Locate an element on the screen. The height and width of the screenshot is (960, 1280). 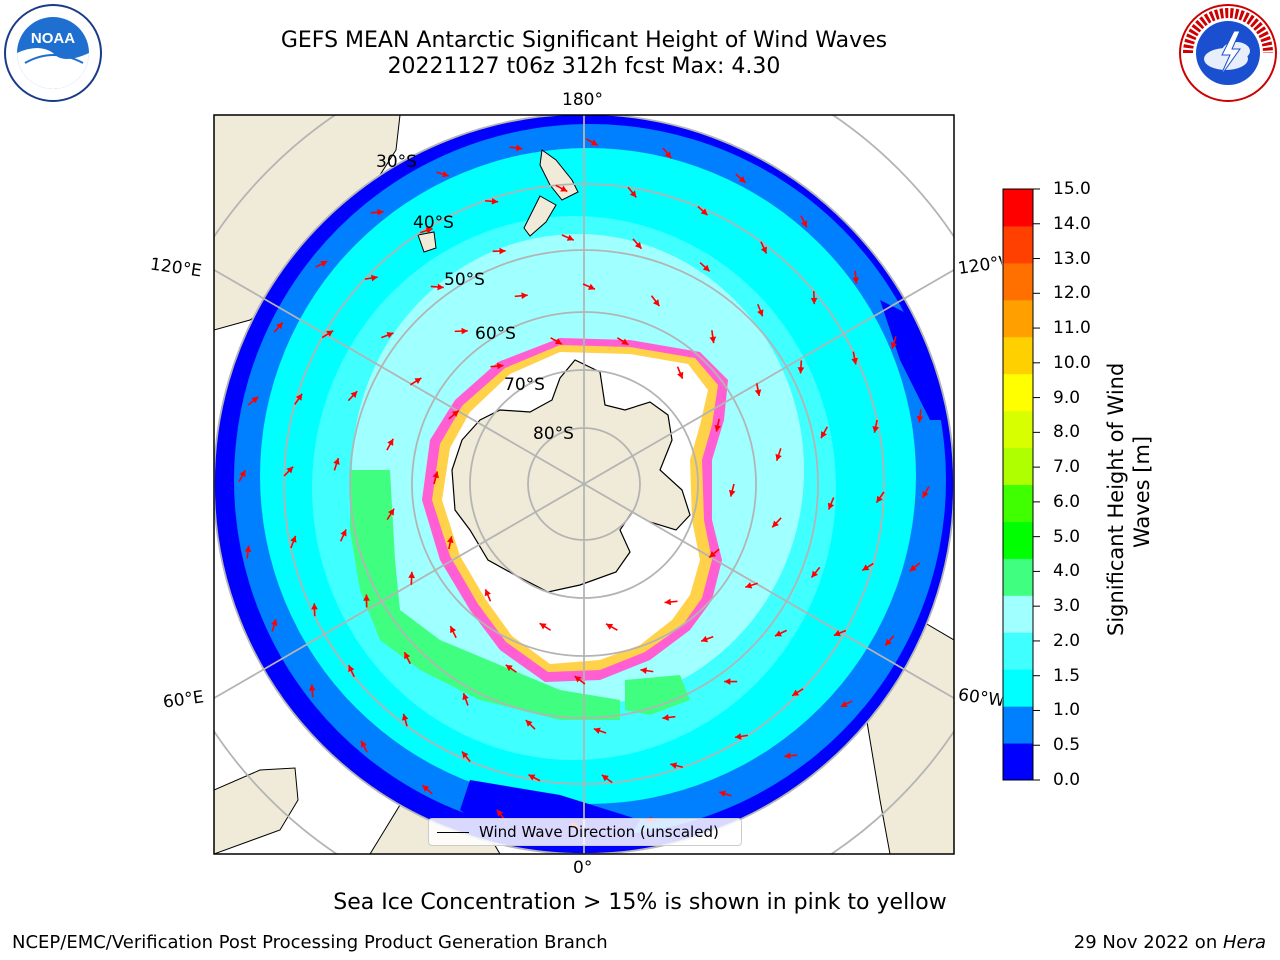
wave-max-patch is located at coordinates (485, 595).